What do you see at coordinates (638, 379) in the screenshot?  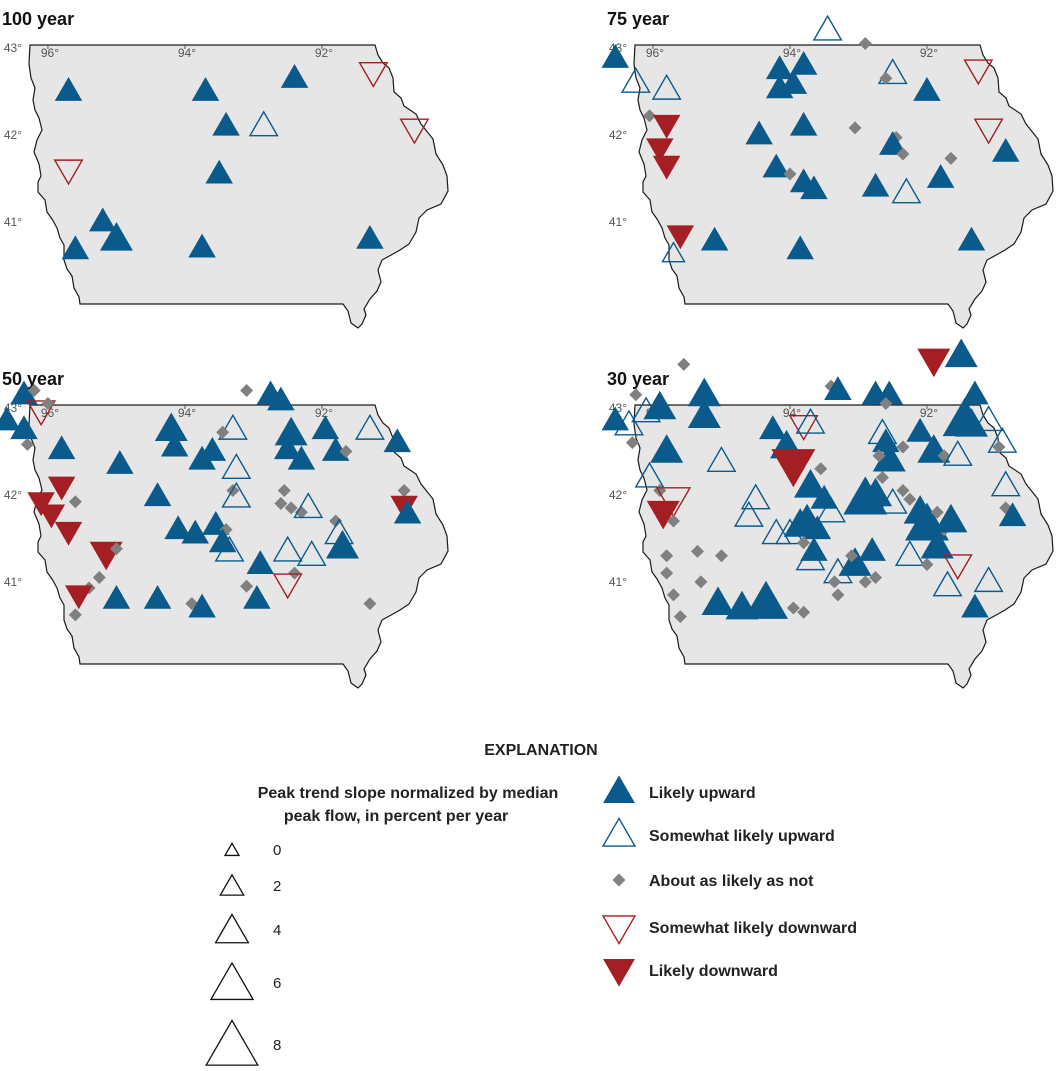 I see `panel-title: 30 year` at bounding box center [638, 379].